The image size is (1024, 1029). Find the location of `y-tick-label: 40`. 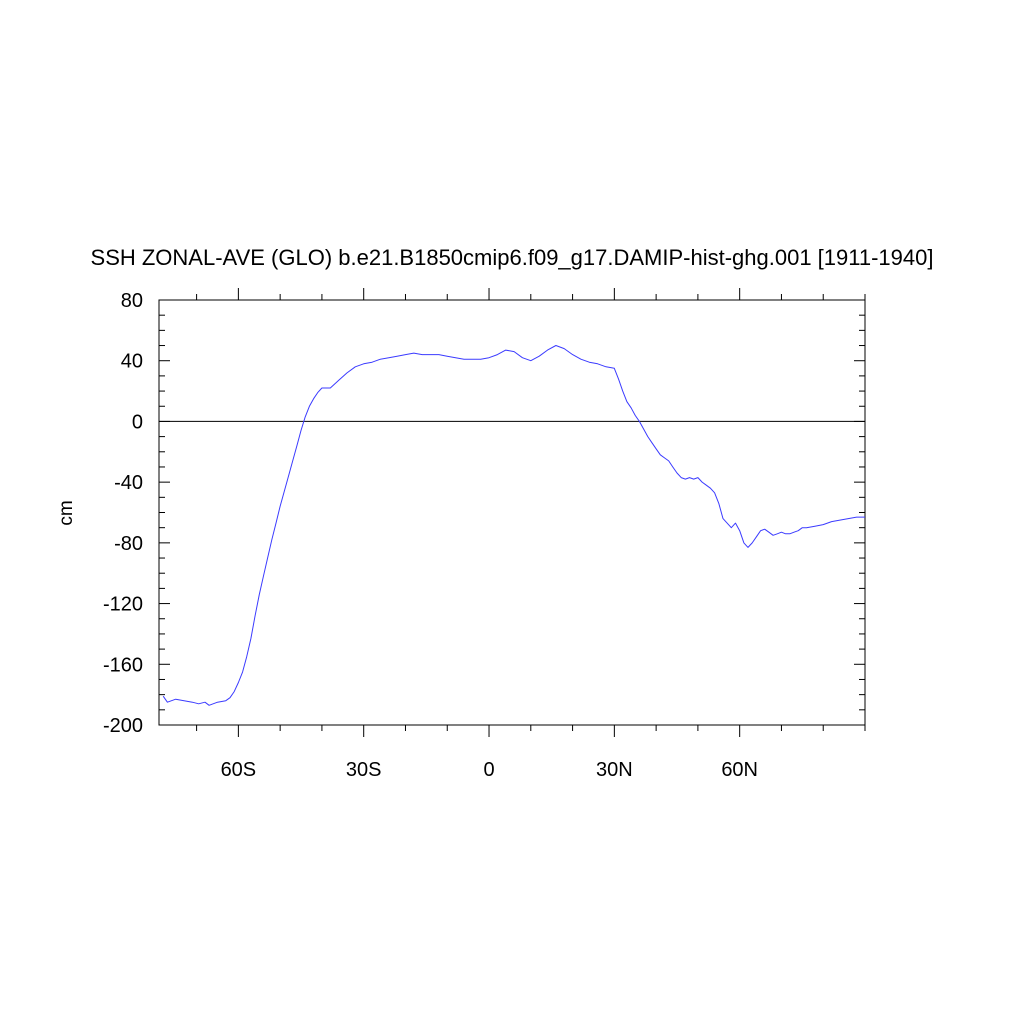

y-tick-label: 40 is located at coordinates (132, 362).